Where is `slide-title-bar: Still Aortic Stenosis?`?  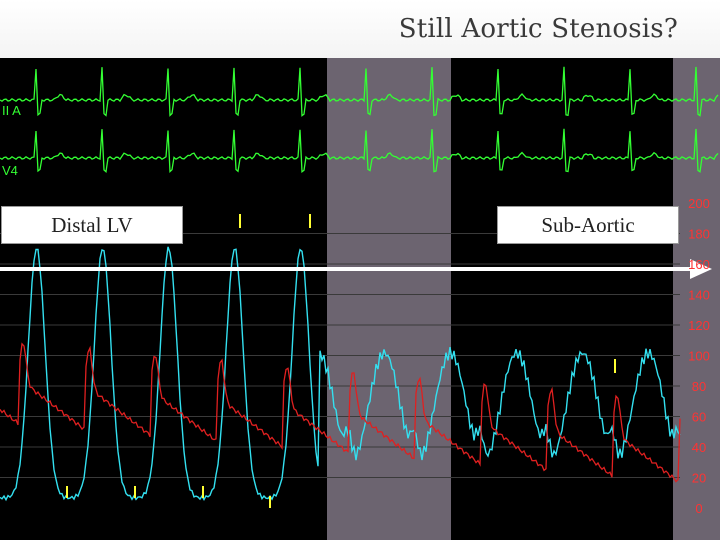
slide-title-bar: Still Aortic Stenosis? is located at coordinates (360, 29).